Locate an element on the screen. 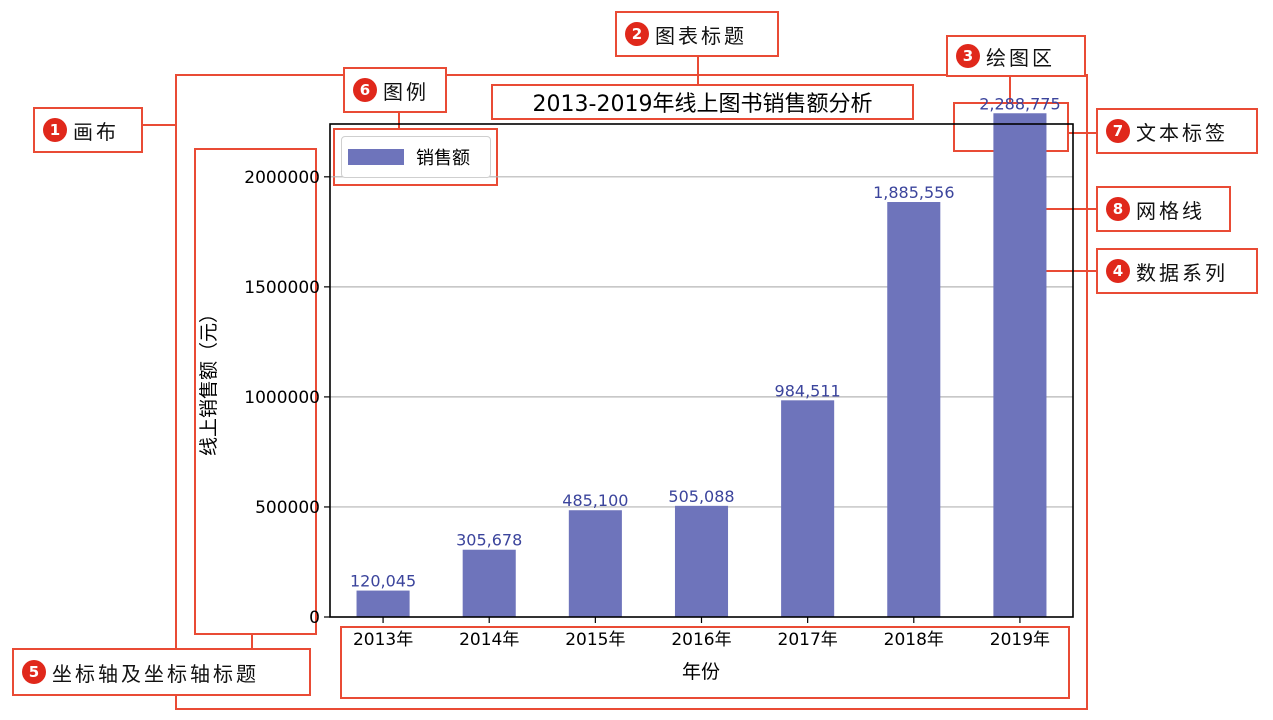  legend: 销售额 is located at coordinates (416, 157).